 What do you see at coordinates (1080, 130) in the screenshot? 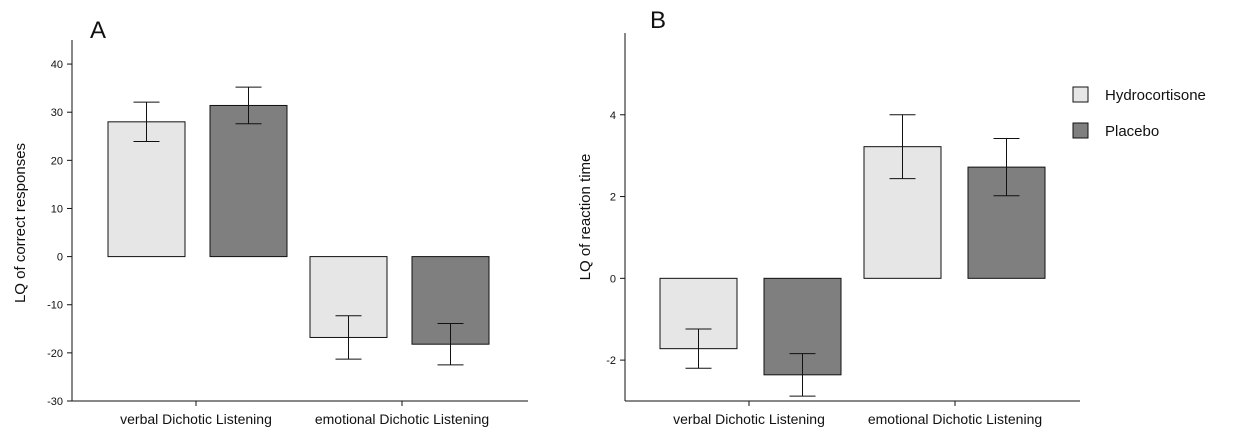
I see `legend-swatch-placebo` at bounding box center [1080, 130].